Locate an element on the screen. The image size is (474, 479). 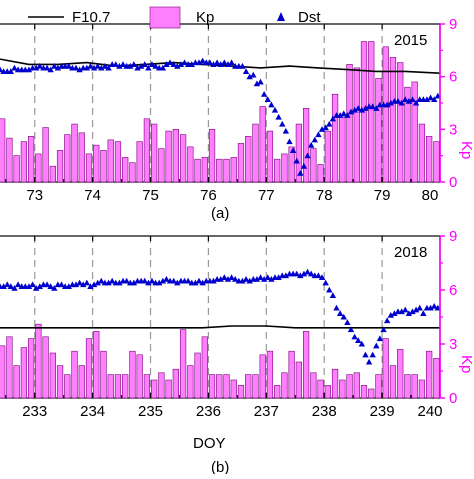
x-tick-label: 75 is located at coordinates (150, 195).